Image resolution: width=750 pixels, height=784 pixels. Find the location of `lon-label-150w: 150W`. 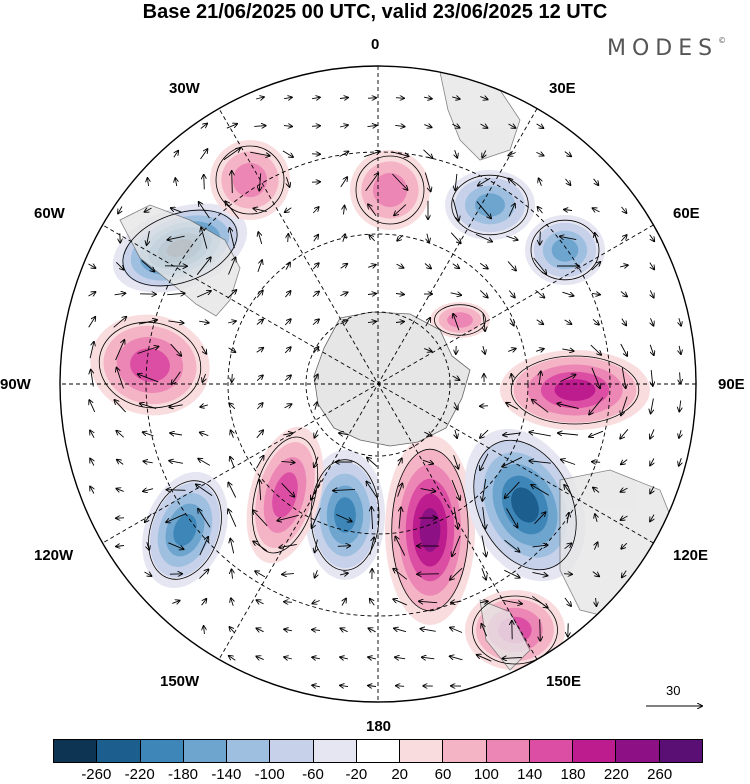

lon-label-150w: 150W is located at coordinates (179, 682).